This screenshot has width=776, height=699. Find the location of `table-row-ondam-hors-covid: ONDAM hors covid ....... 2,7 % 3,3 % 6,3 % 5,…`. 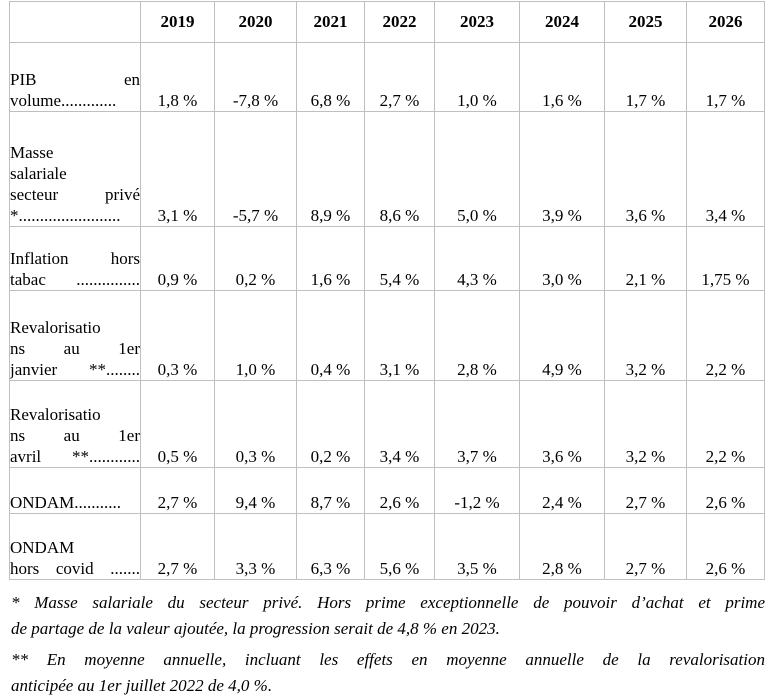

table-row-ondam-hors-covid: ONDAM hors covid ....... 2,7 % 3,3 % 6,3 % 5,… is located at coordinates (387, 546).